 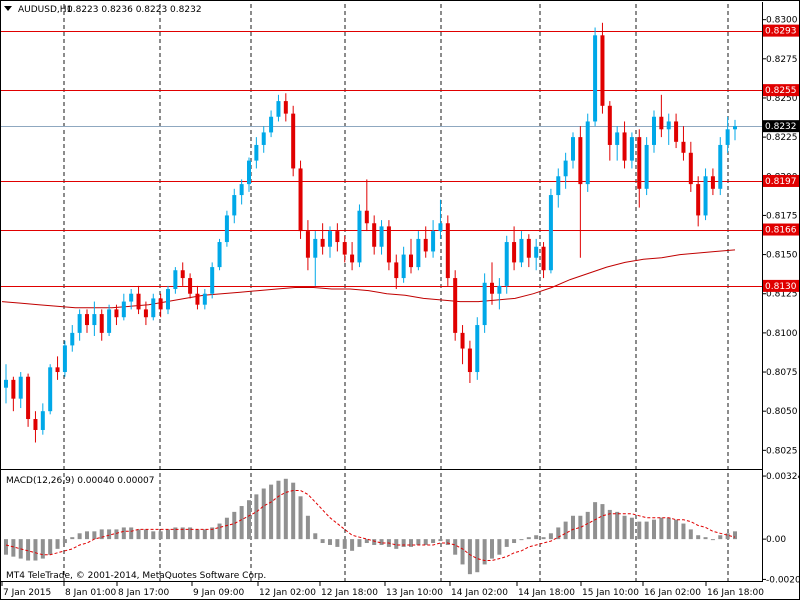 What do you see at coordinates (782, 99) in the screenshot?
I see `price-tick-label: 0.8250` at bounding box center [782, 99].